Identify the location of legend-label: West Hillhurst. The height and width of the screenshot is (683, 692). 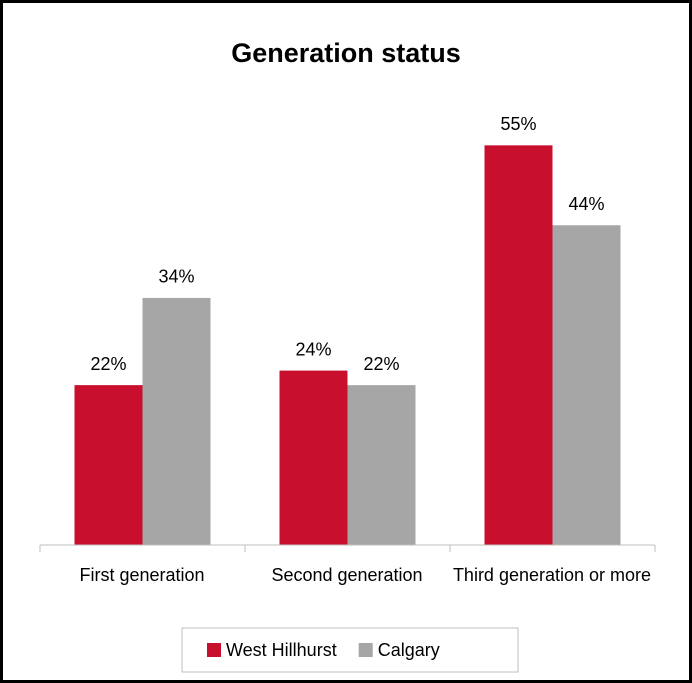
(281, 650).